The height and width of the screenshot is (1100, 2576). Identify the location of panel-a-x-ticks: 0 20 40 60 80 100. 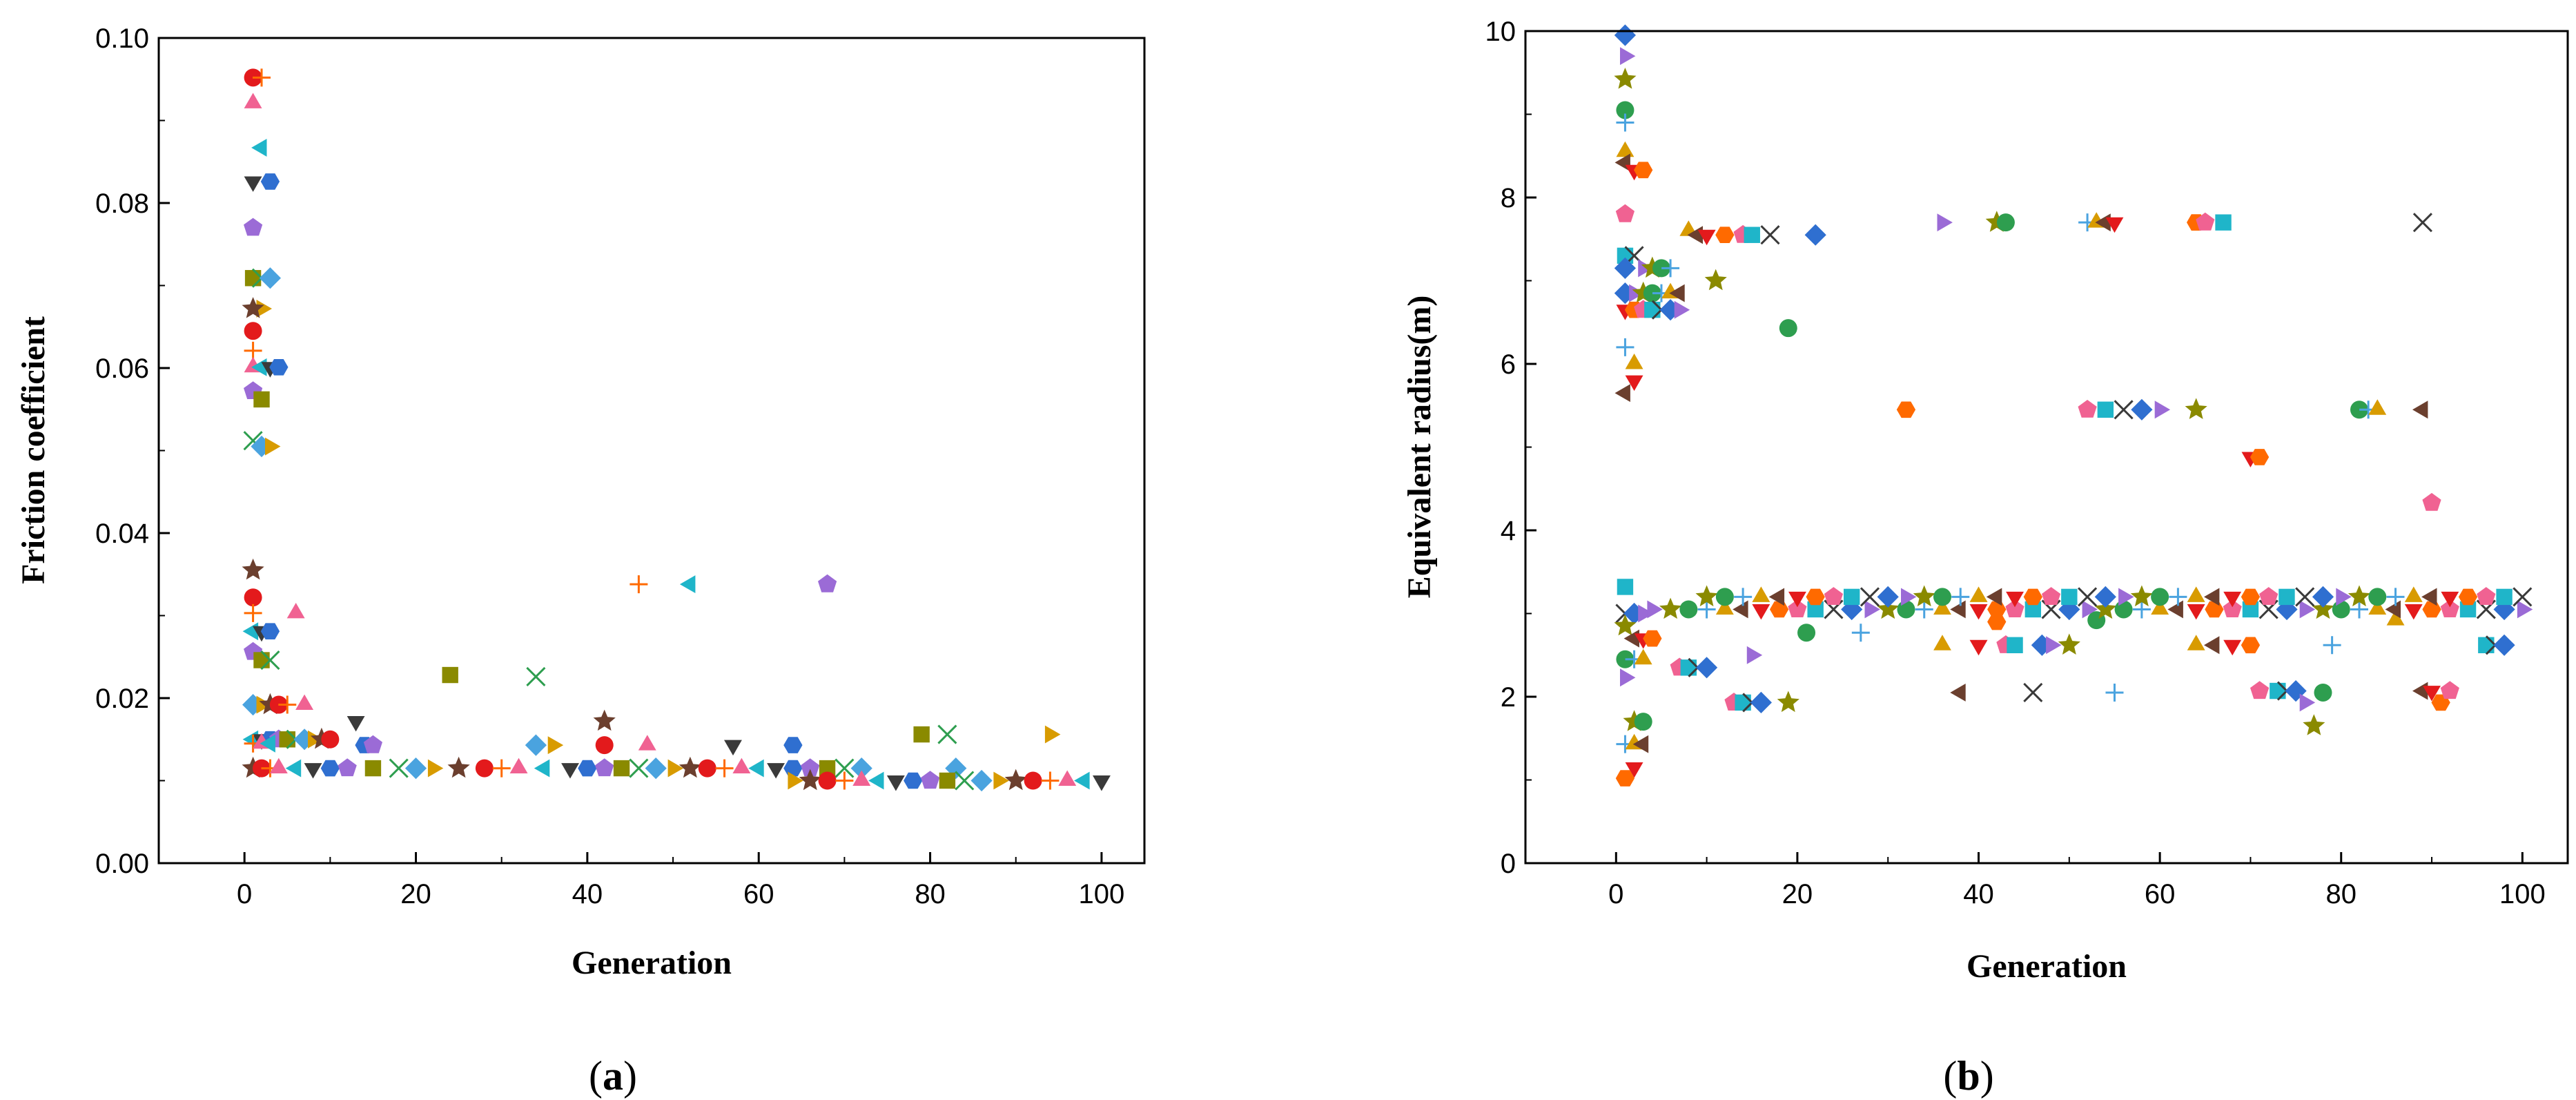
(641, 880).